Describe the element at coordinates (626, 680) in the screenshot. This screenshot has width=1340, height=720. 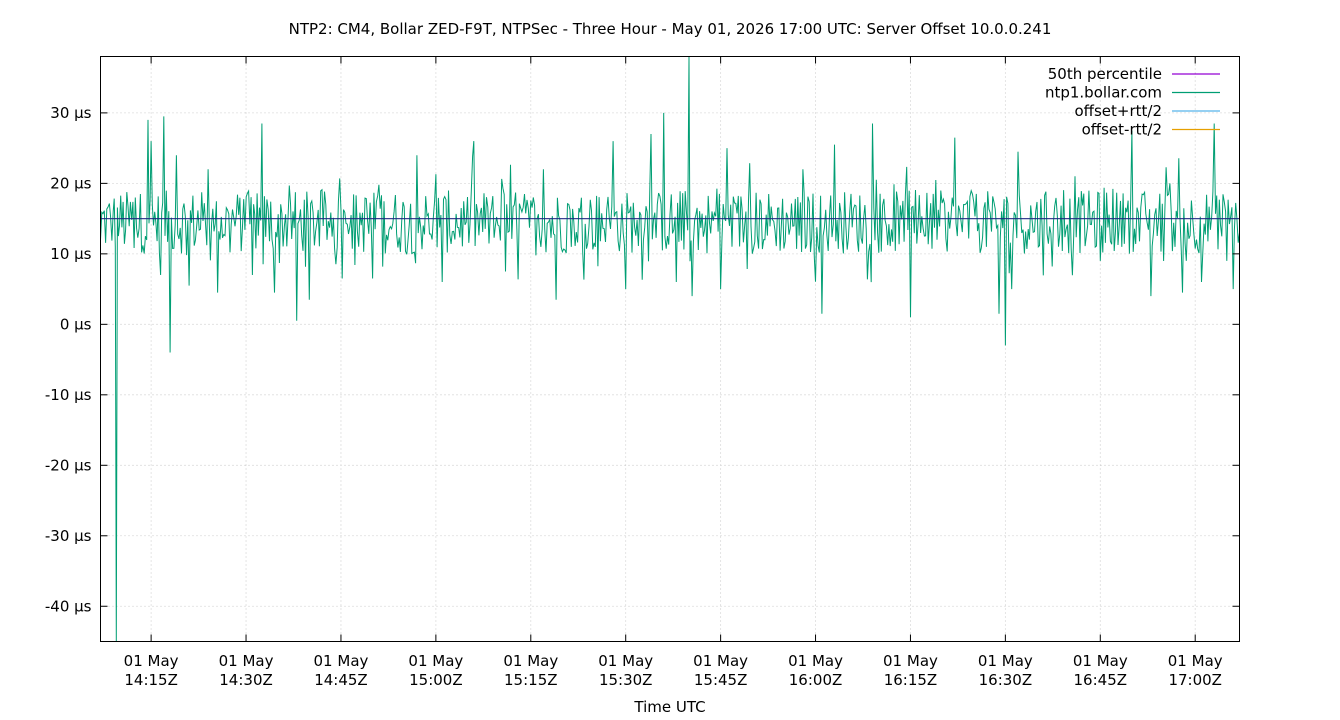
I see `x-tick-label-time: 15:30Z` at that location.